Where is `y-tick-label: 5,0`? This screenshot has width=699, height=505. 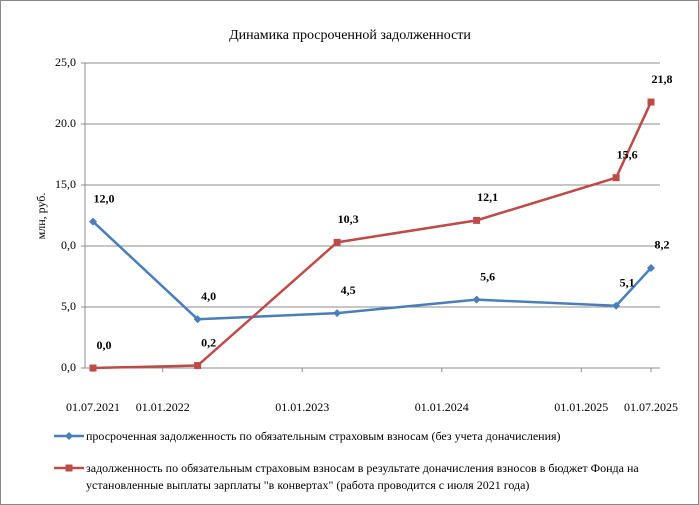 y-tick-label: 5,0 is located at coordinates (68, 306).